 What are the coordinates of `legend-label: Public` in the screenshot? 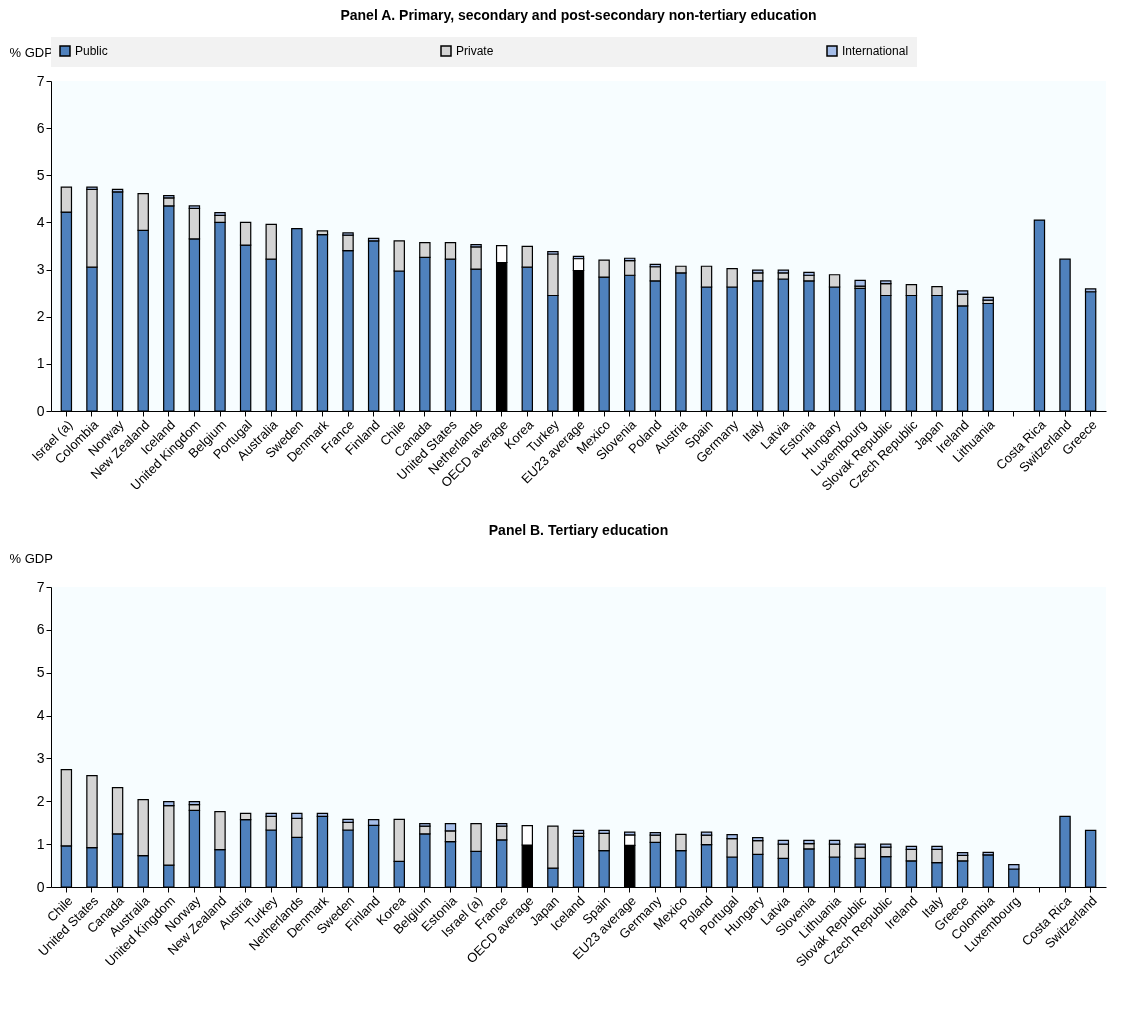 It's located at (91, 51).